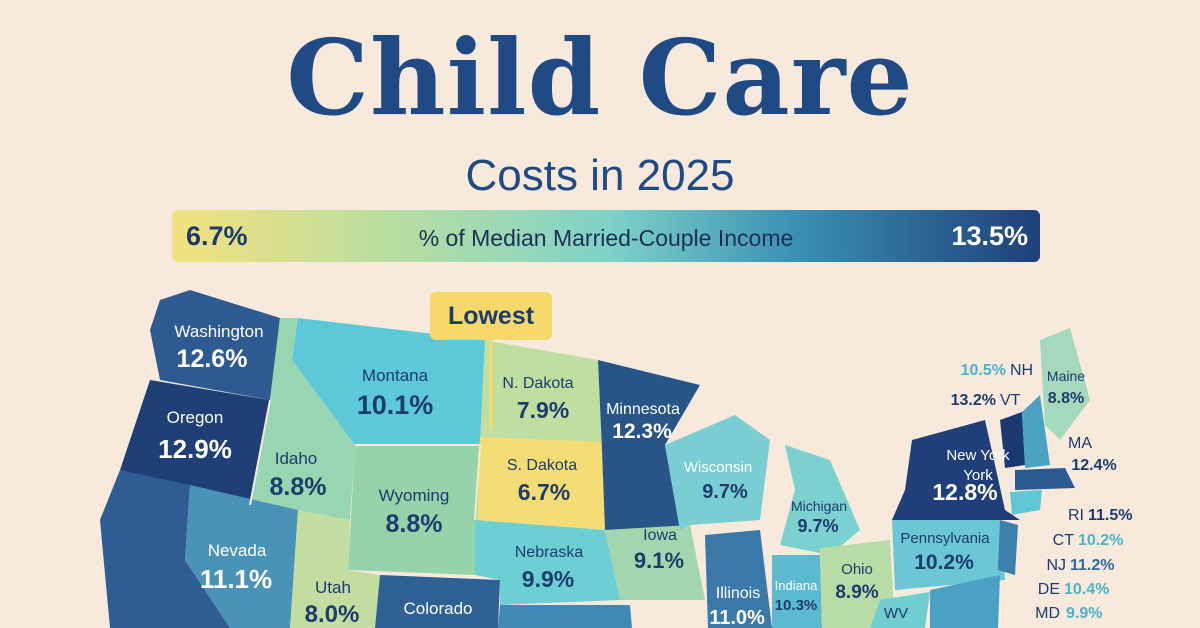 This screenshot has width=1200, height=628. I want to click on state-sdakota, so click(540, 483).